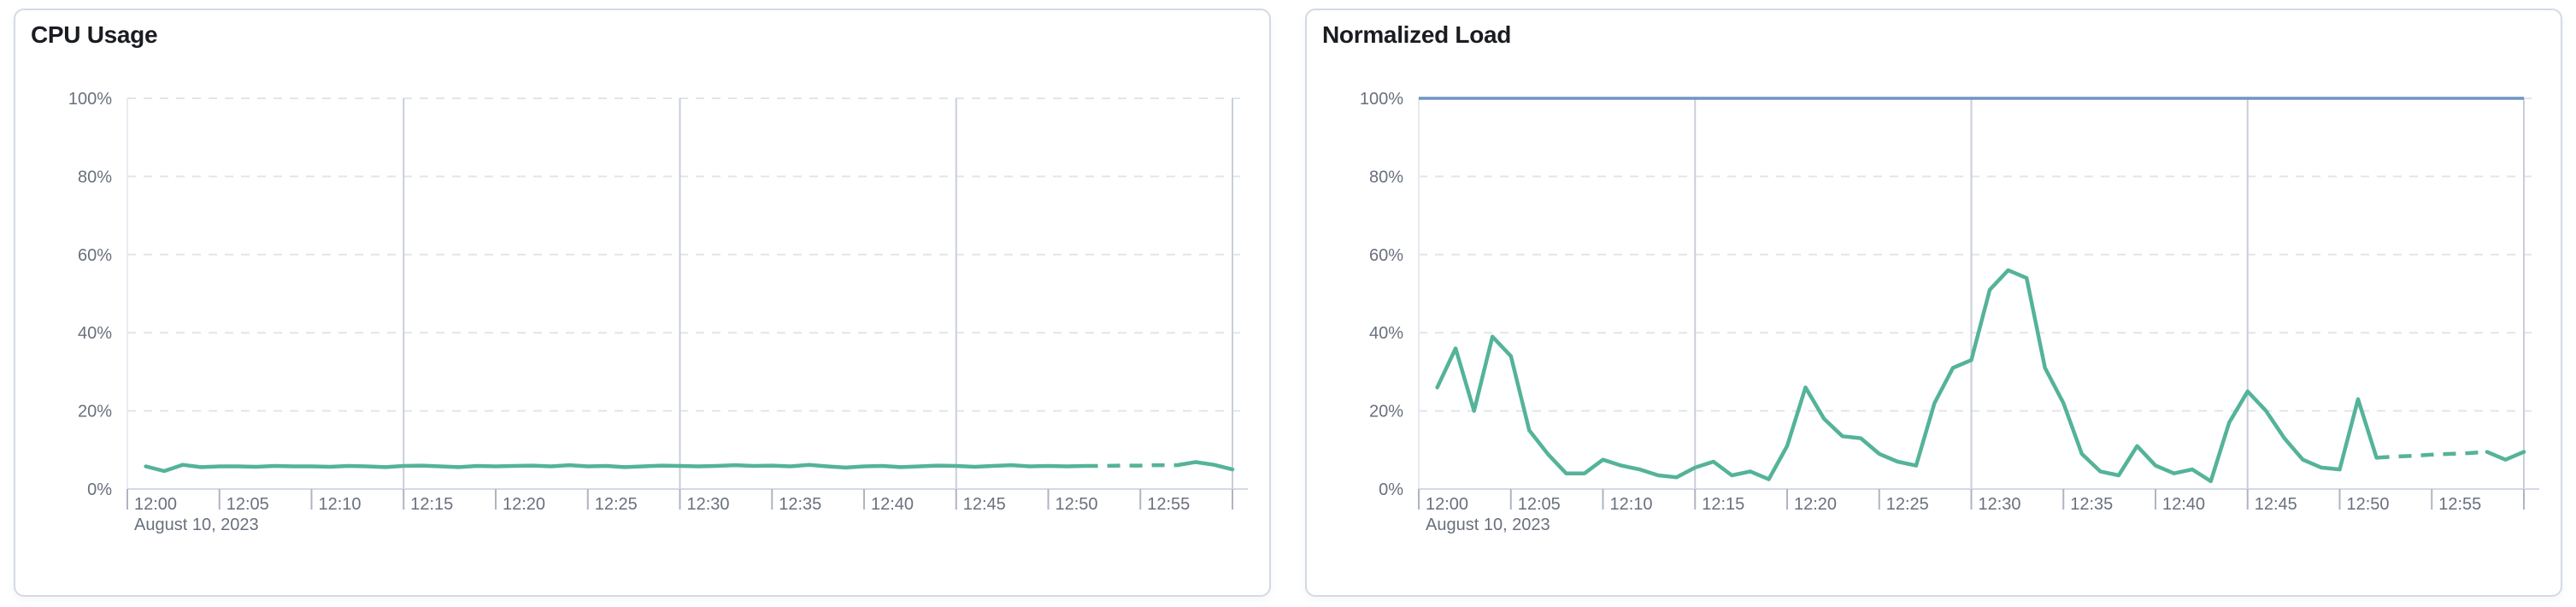 The width and height of the screenshot is (2576, 607). I want to click on series-line-cpu-usage, so click(689, 467).